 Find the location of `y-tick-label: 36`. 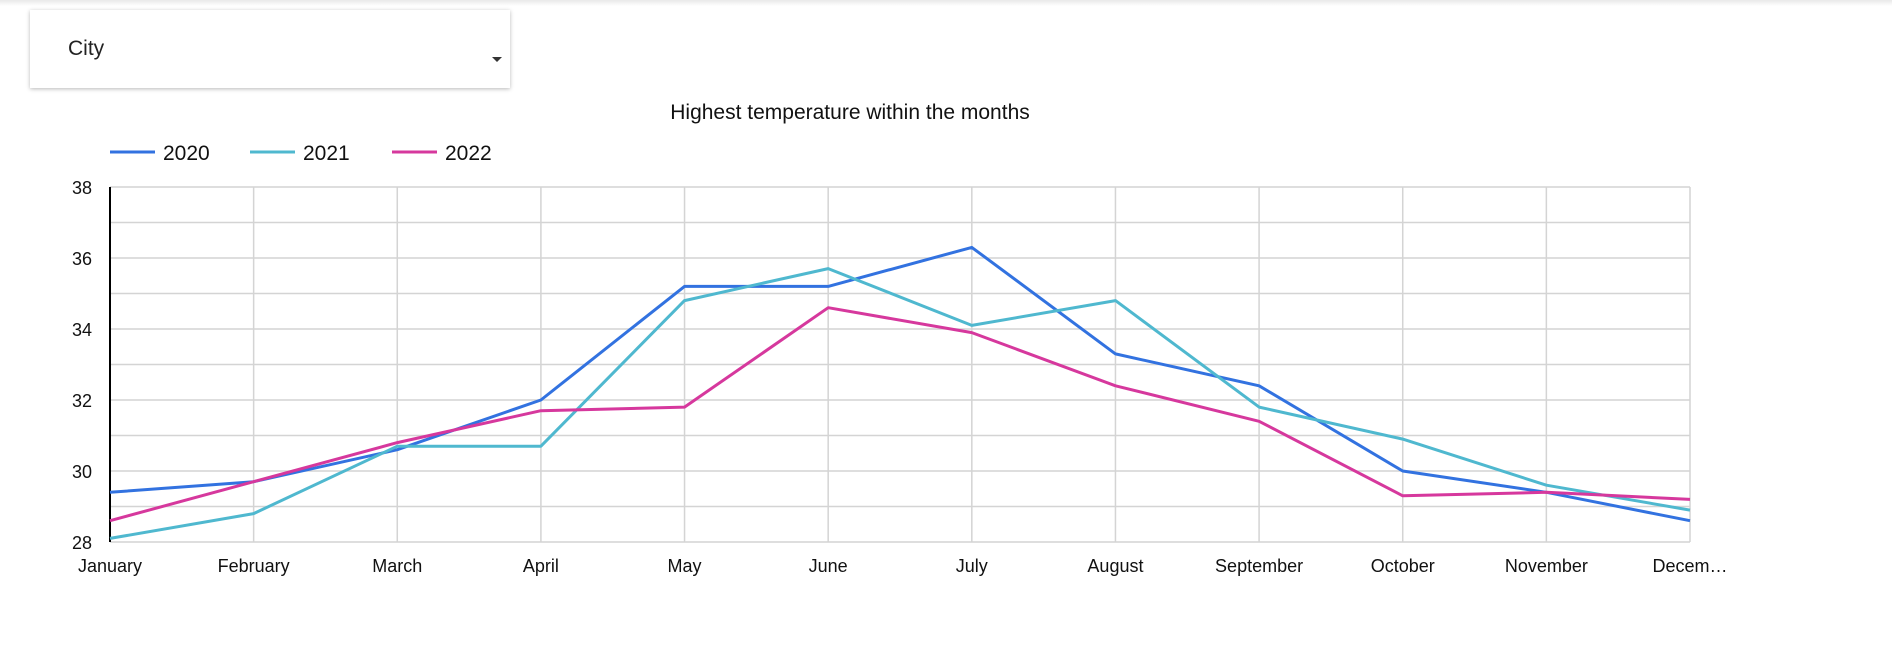

y-tick-label: 36 is located at coordinates (82, 259).